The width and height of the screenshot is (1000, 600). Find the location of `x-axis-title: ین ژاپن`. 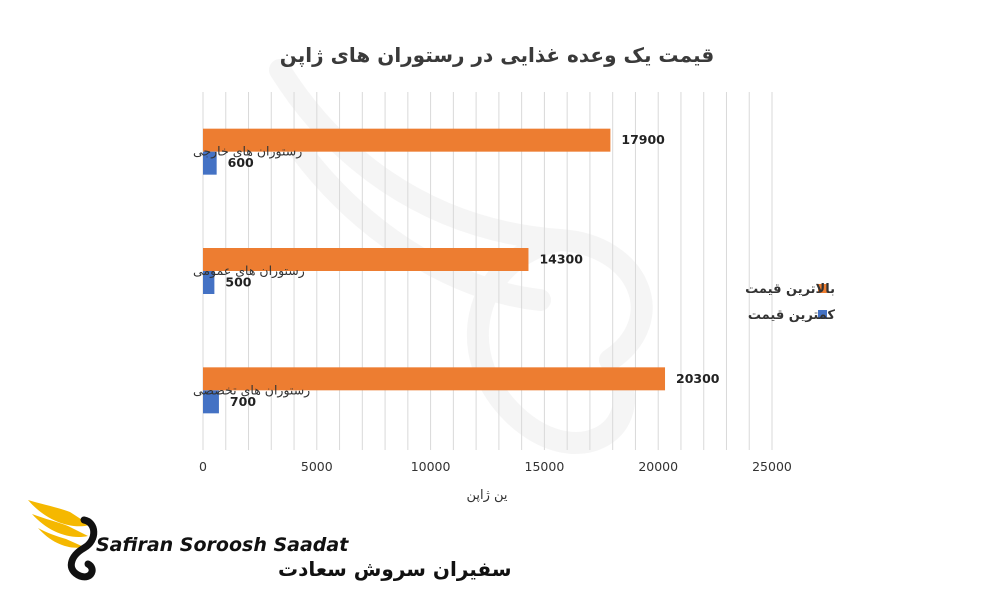

x-axis-title: ین ژاپن is located at coordinates (486, 495).